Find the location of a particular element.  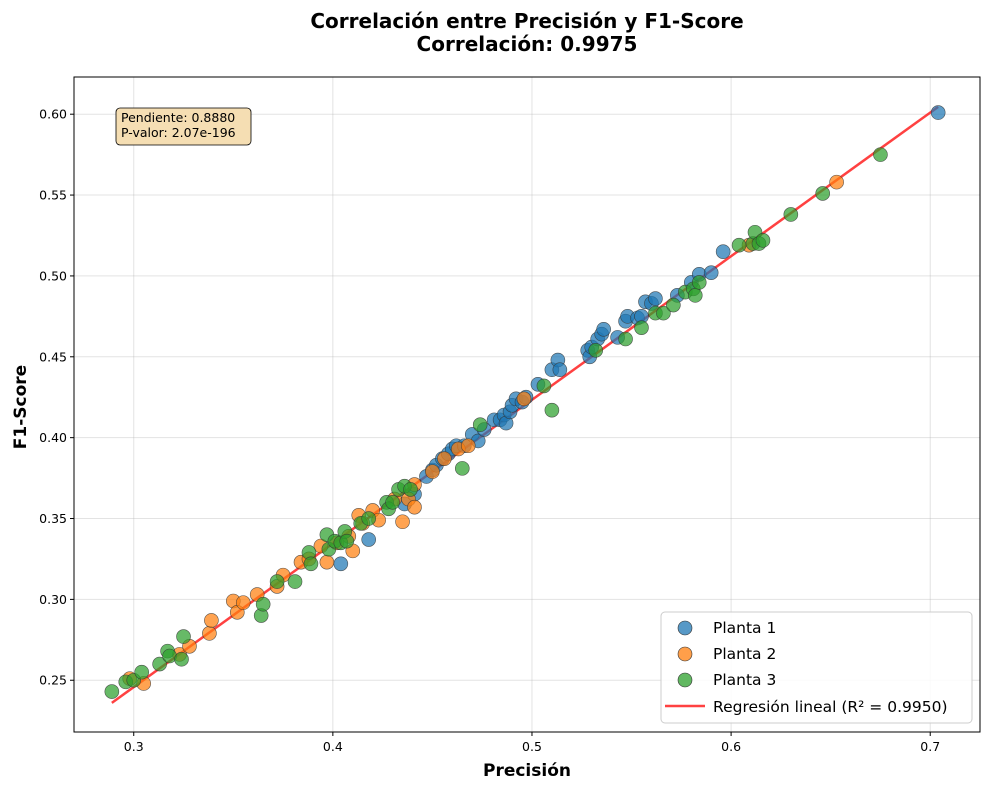

legend-frame is located at coordinates (816, 667).